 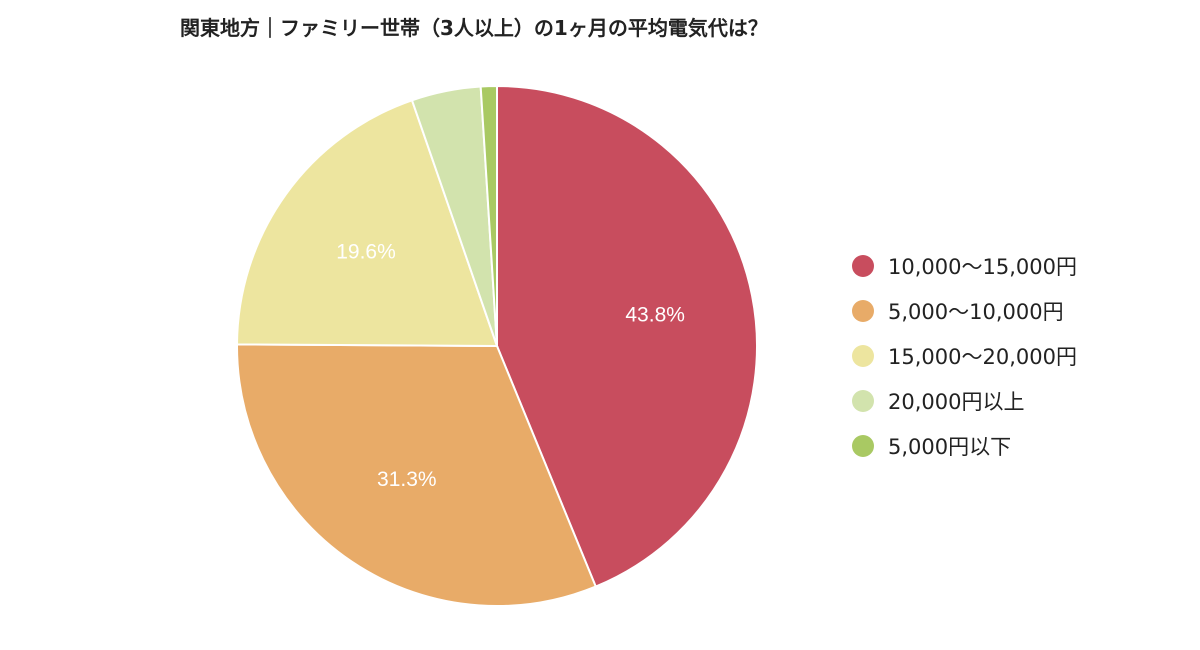 I want to click on chart-title: 関東地方｜ファミリー世帯（3人以上）の1ヶ月の平均電気代は？, so click(x=474, y=28).